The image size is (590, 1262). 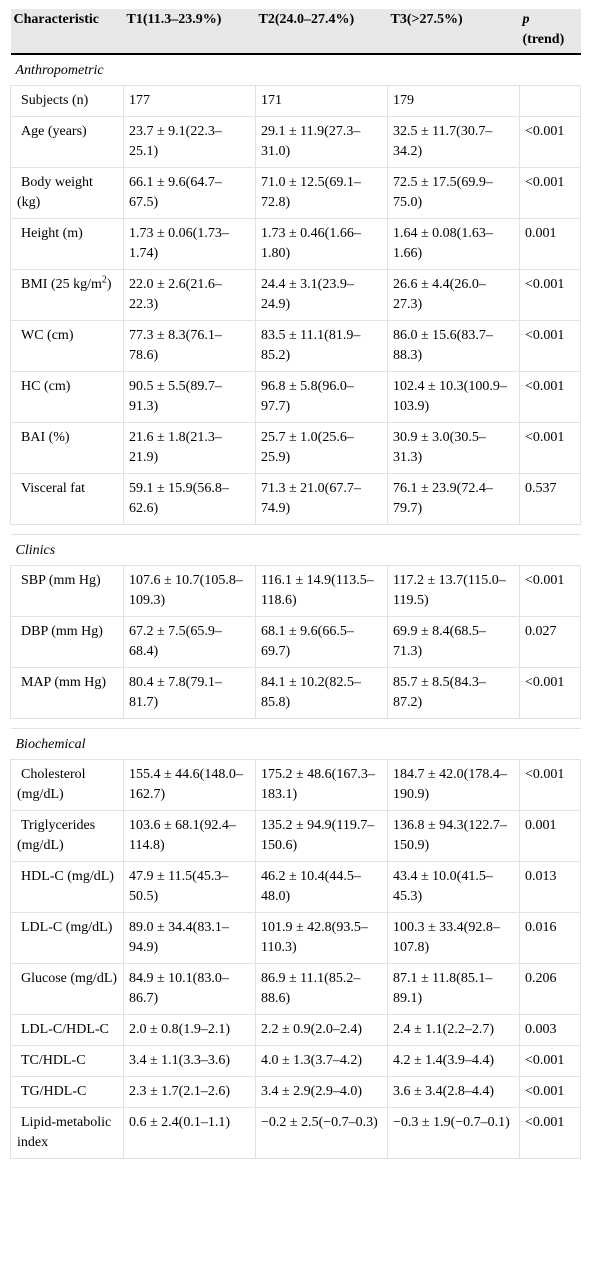 What do you see at coordinates (67, 989) in the screenshot?
I see `row-label: Glucose (mg/dL)` at bounding box center [67, 989].